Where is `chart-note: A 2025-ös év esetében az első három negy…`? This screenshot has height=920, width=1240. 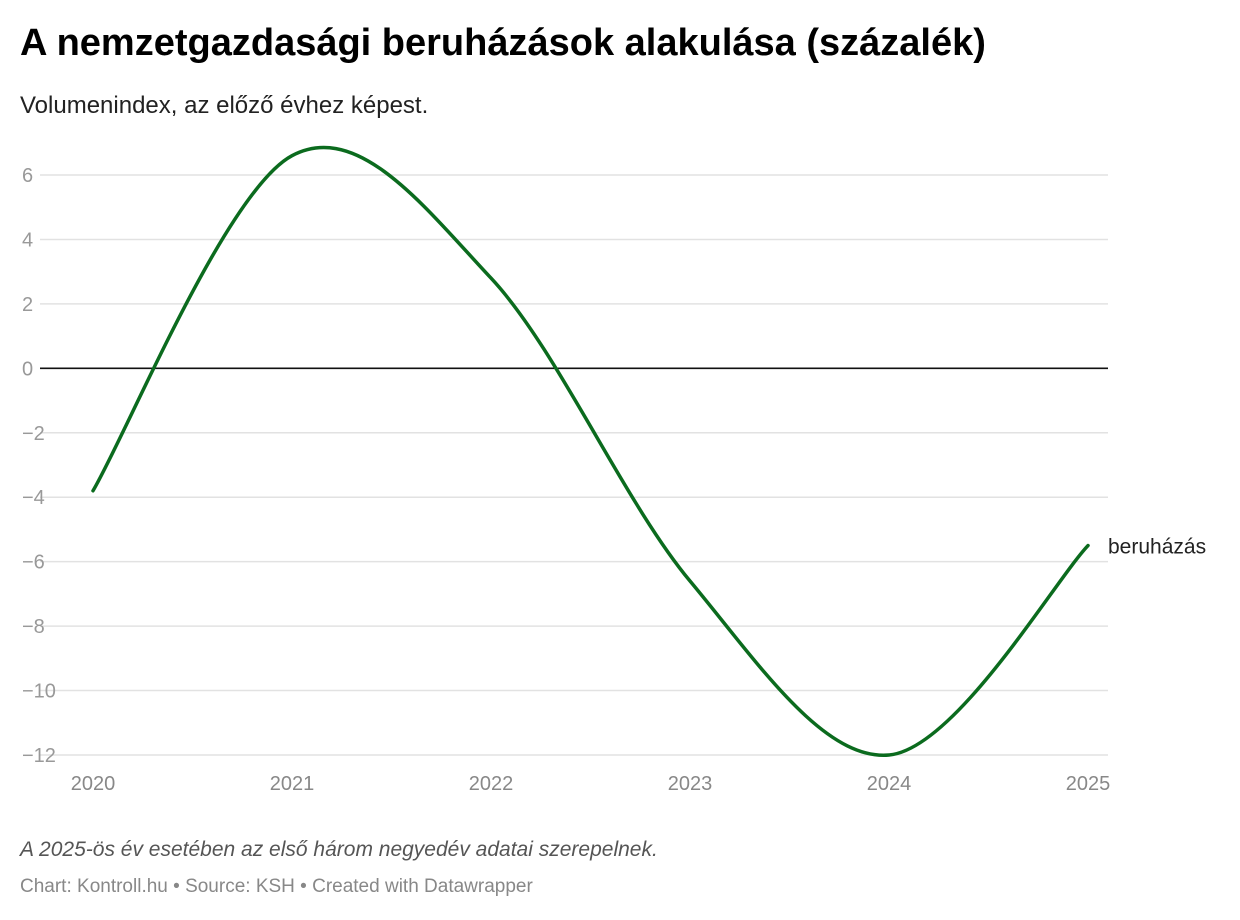
chart-note: A 2025-ös év esetében az első három negy… is located at coordinates (339, 849).